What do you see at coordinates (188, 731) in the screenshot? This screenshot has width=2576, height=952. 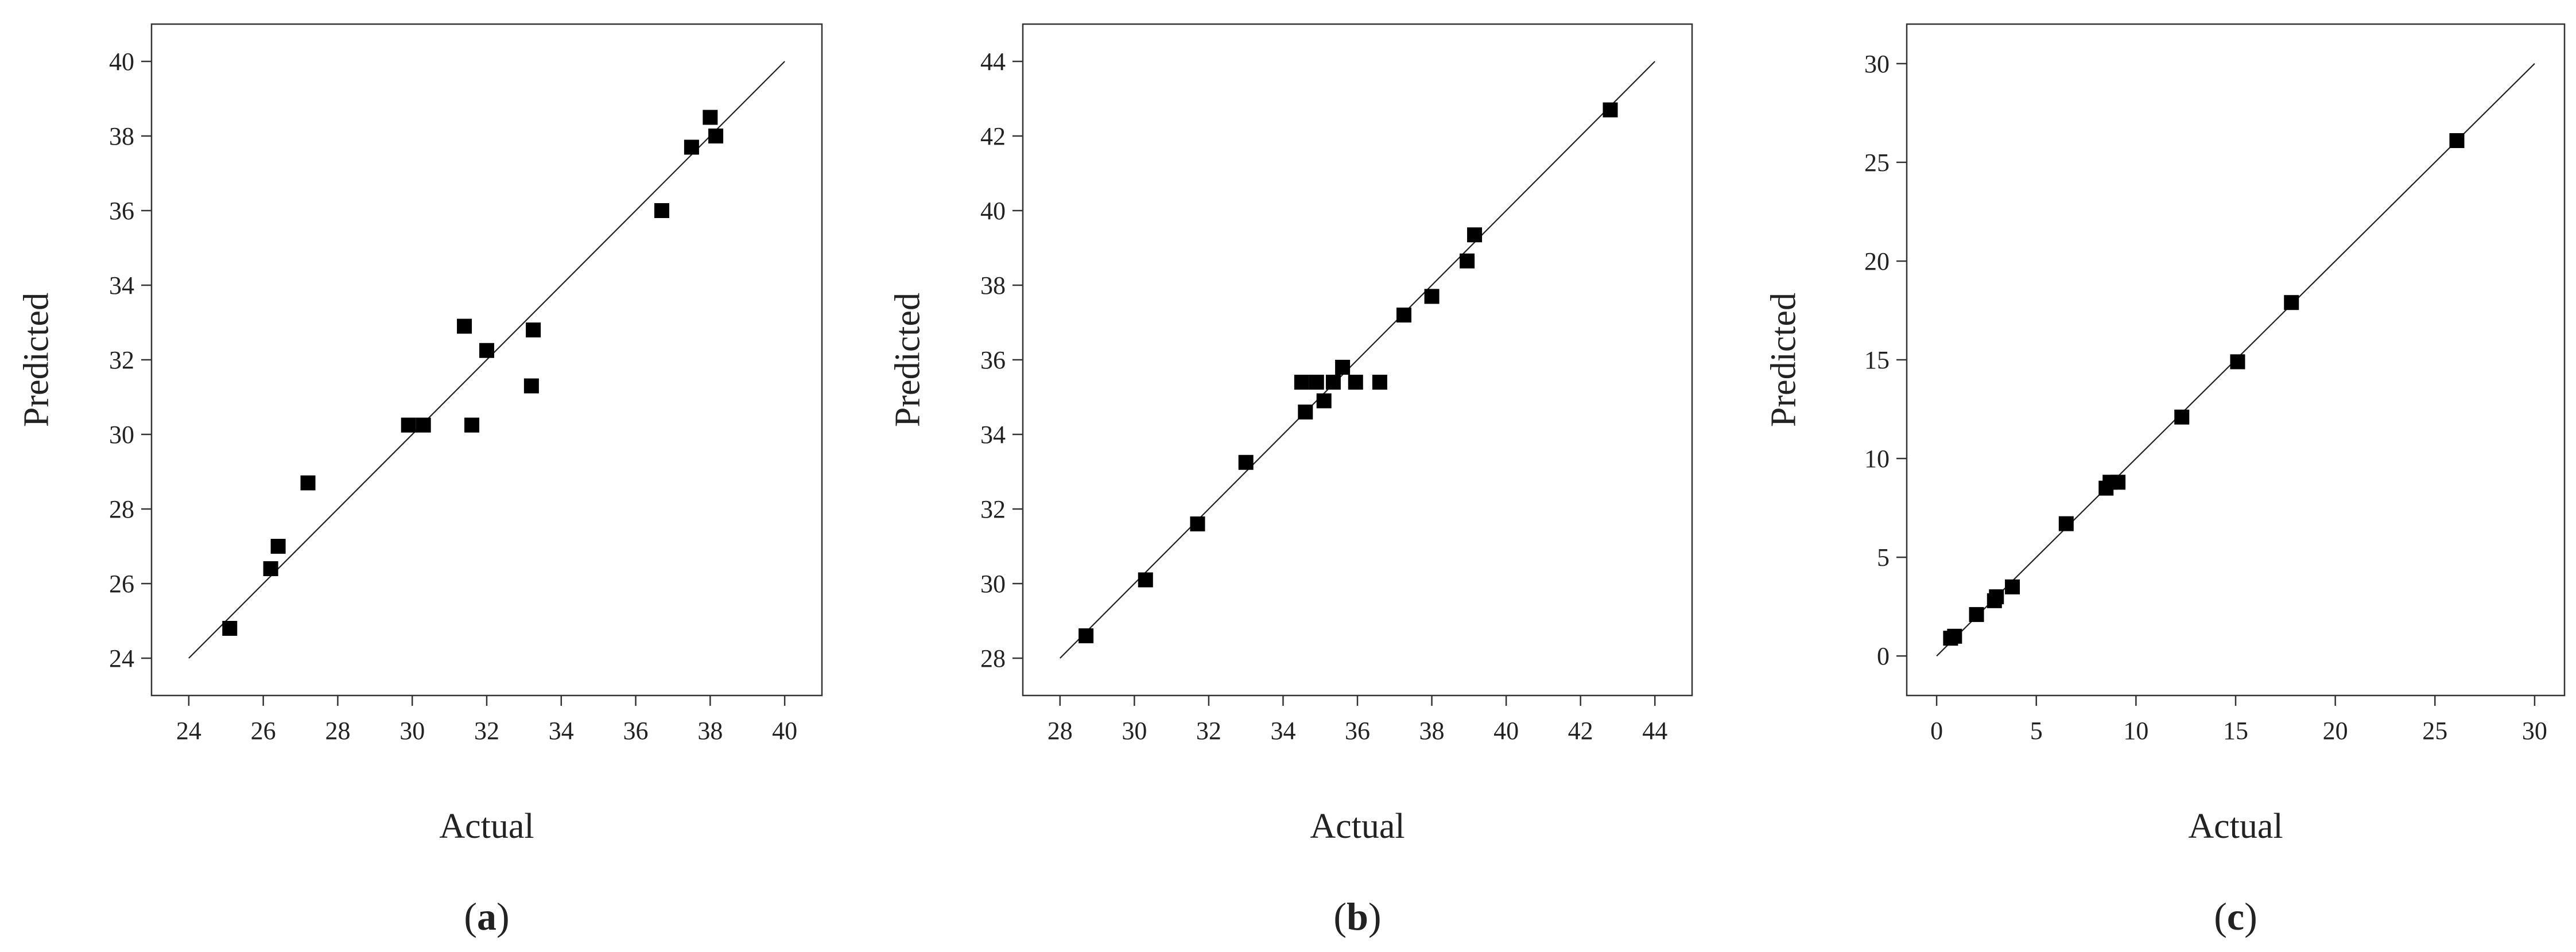 I see `x-tick-label: 24` at bounding box center [188, 731].